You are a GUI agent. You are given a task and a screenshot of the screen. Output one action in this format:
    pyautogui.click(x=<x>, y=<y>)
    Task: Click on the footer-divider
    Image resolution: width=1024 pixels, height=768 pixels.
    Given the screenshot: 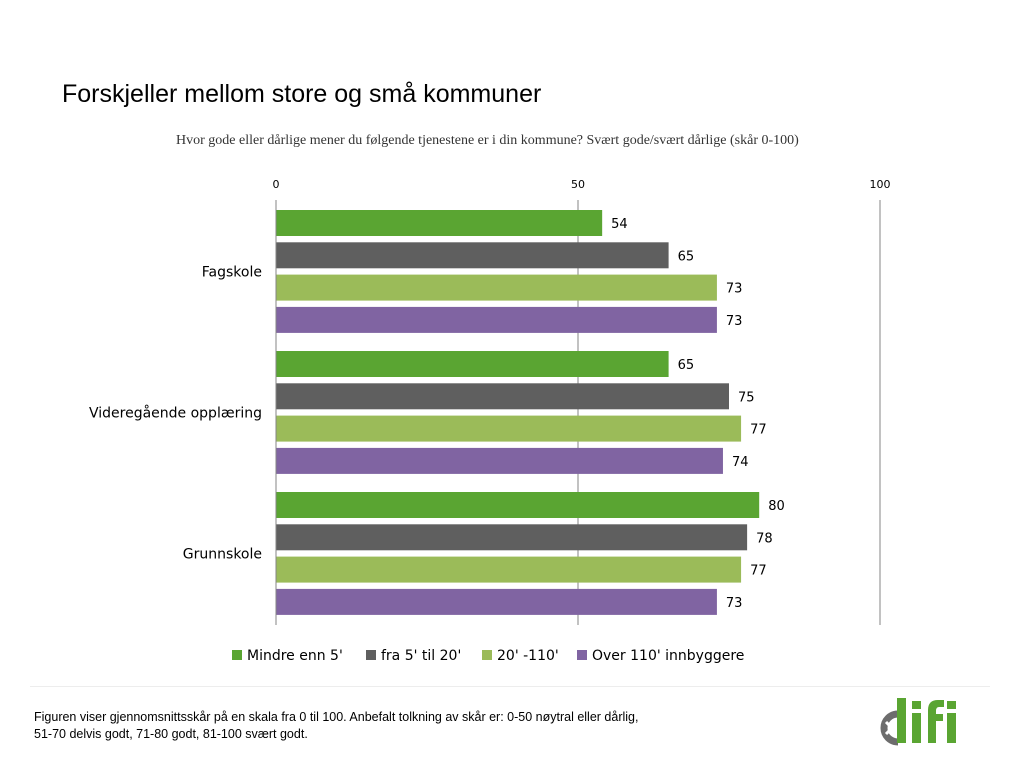 What is the action you would take?
    pyautogui.click(x=510, y=686)
    